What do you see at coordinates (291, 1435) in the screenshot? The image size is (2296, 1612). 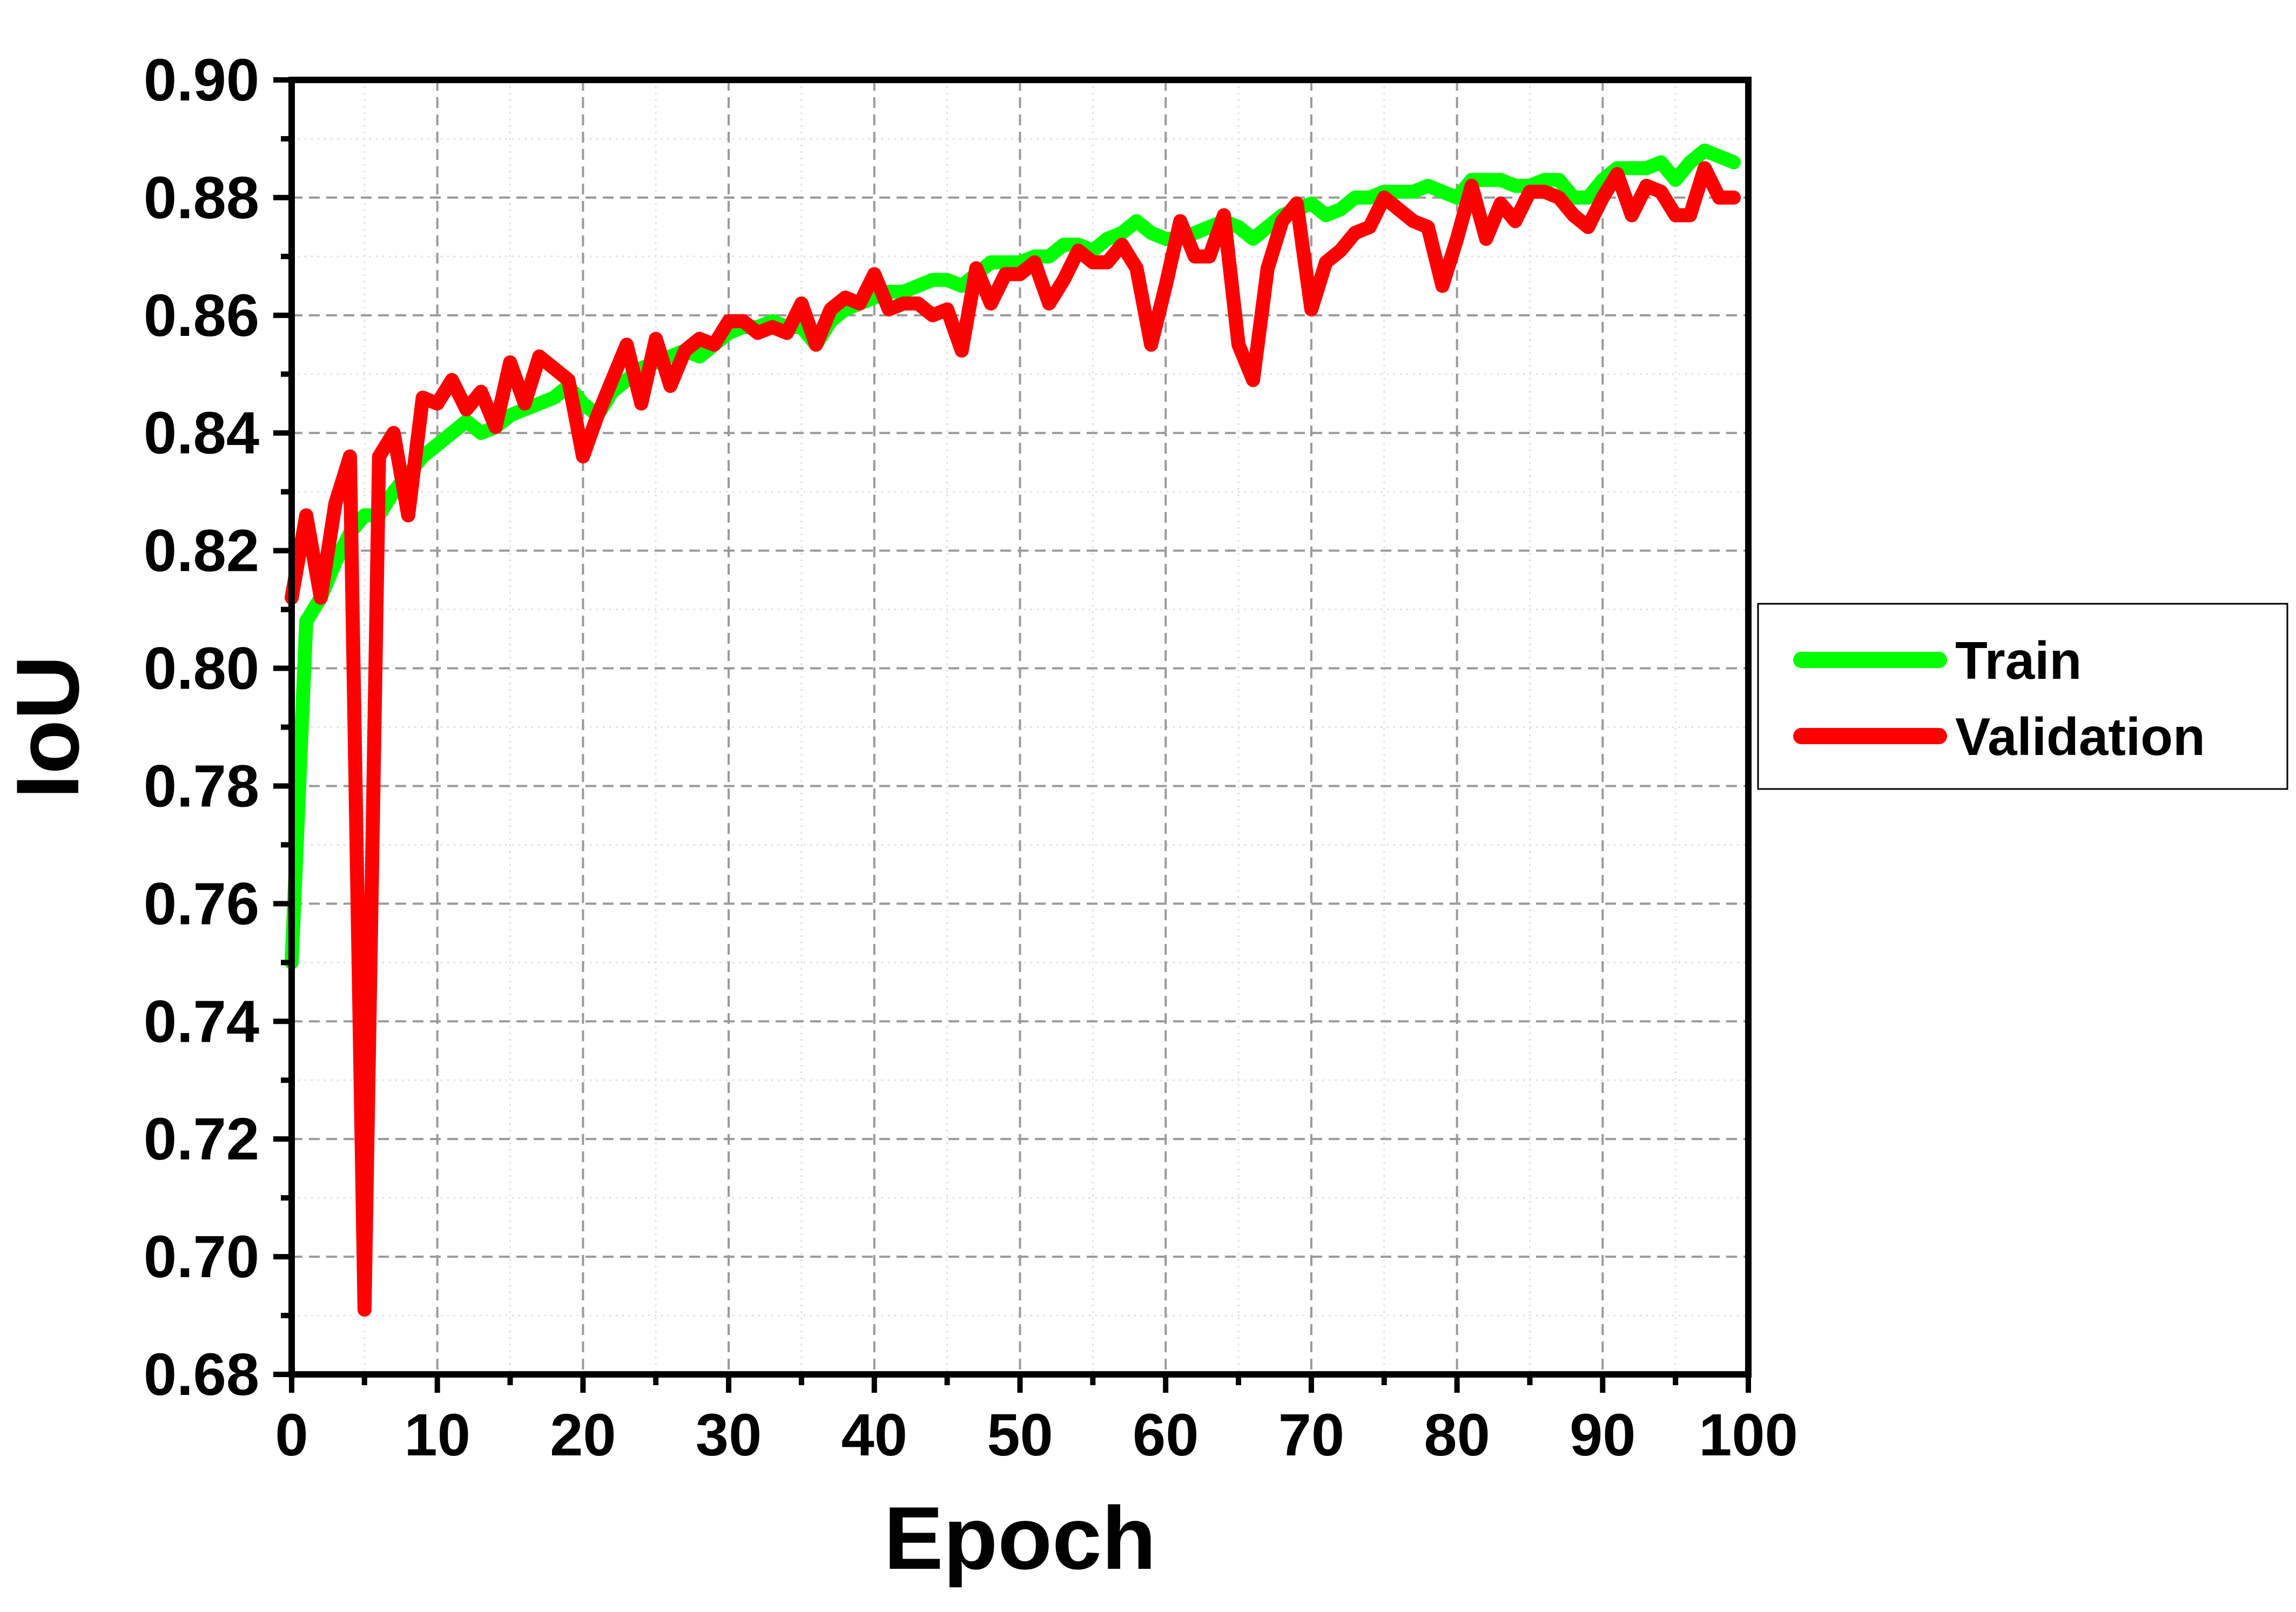 I see `x-tick-label: 0` at bounding box center [291, 1435].